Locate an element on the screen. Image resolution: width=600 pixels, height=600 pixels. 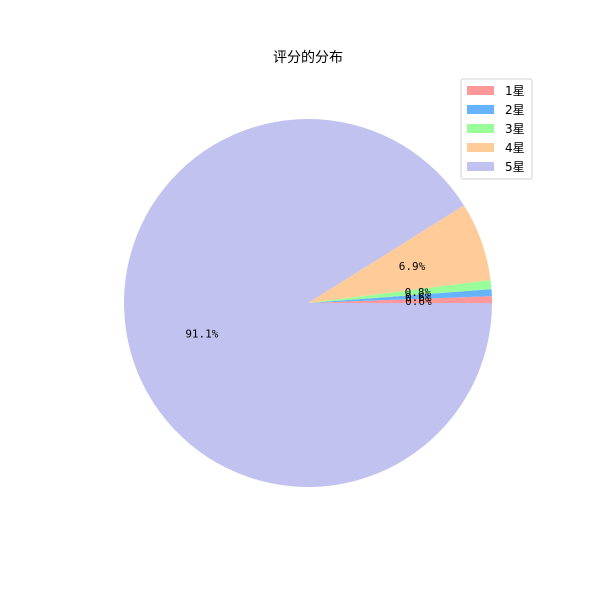
legend-label-3: 3星 is located at coordinates (515, 129).